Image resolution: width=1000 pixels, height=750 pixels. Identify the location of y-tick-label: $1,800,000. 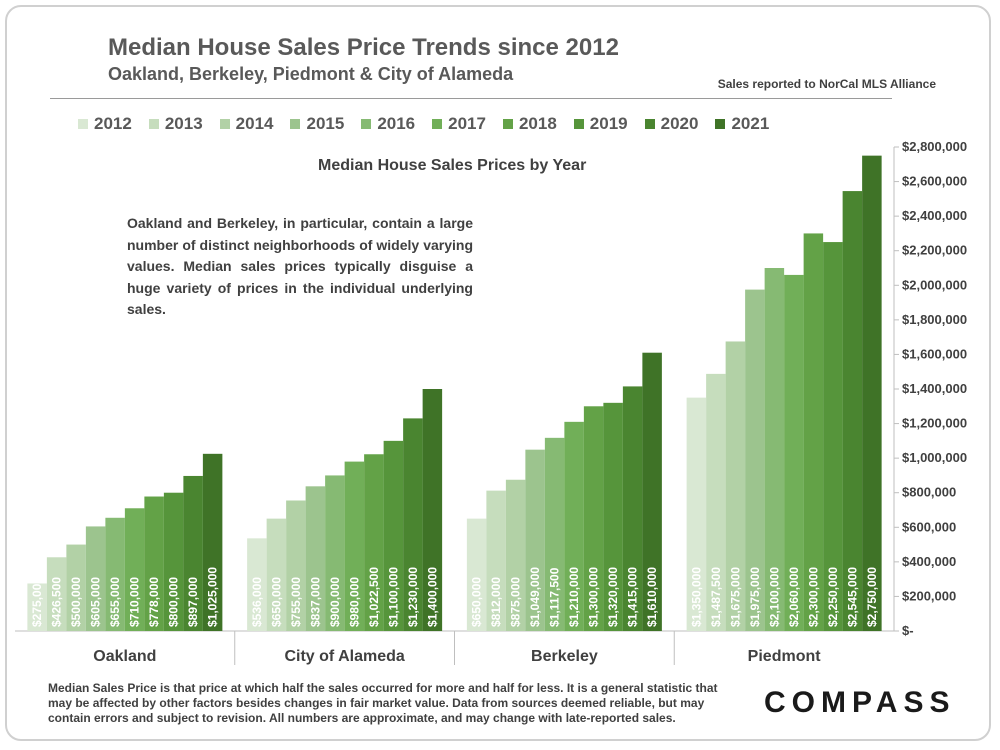
(934, 319).